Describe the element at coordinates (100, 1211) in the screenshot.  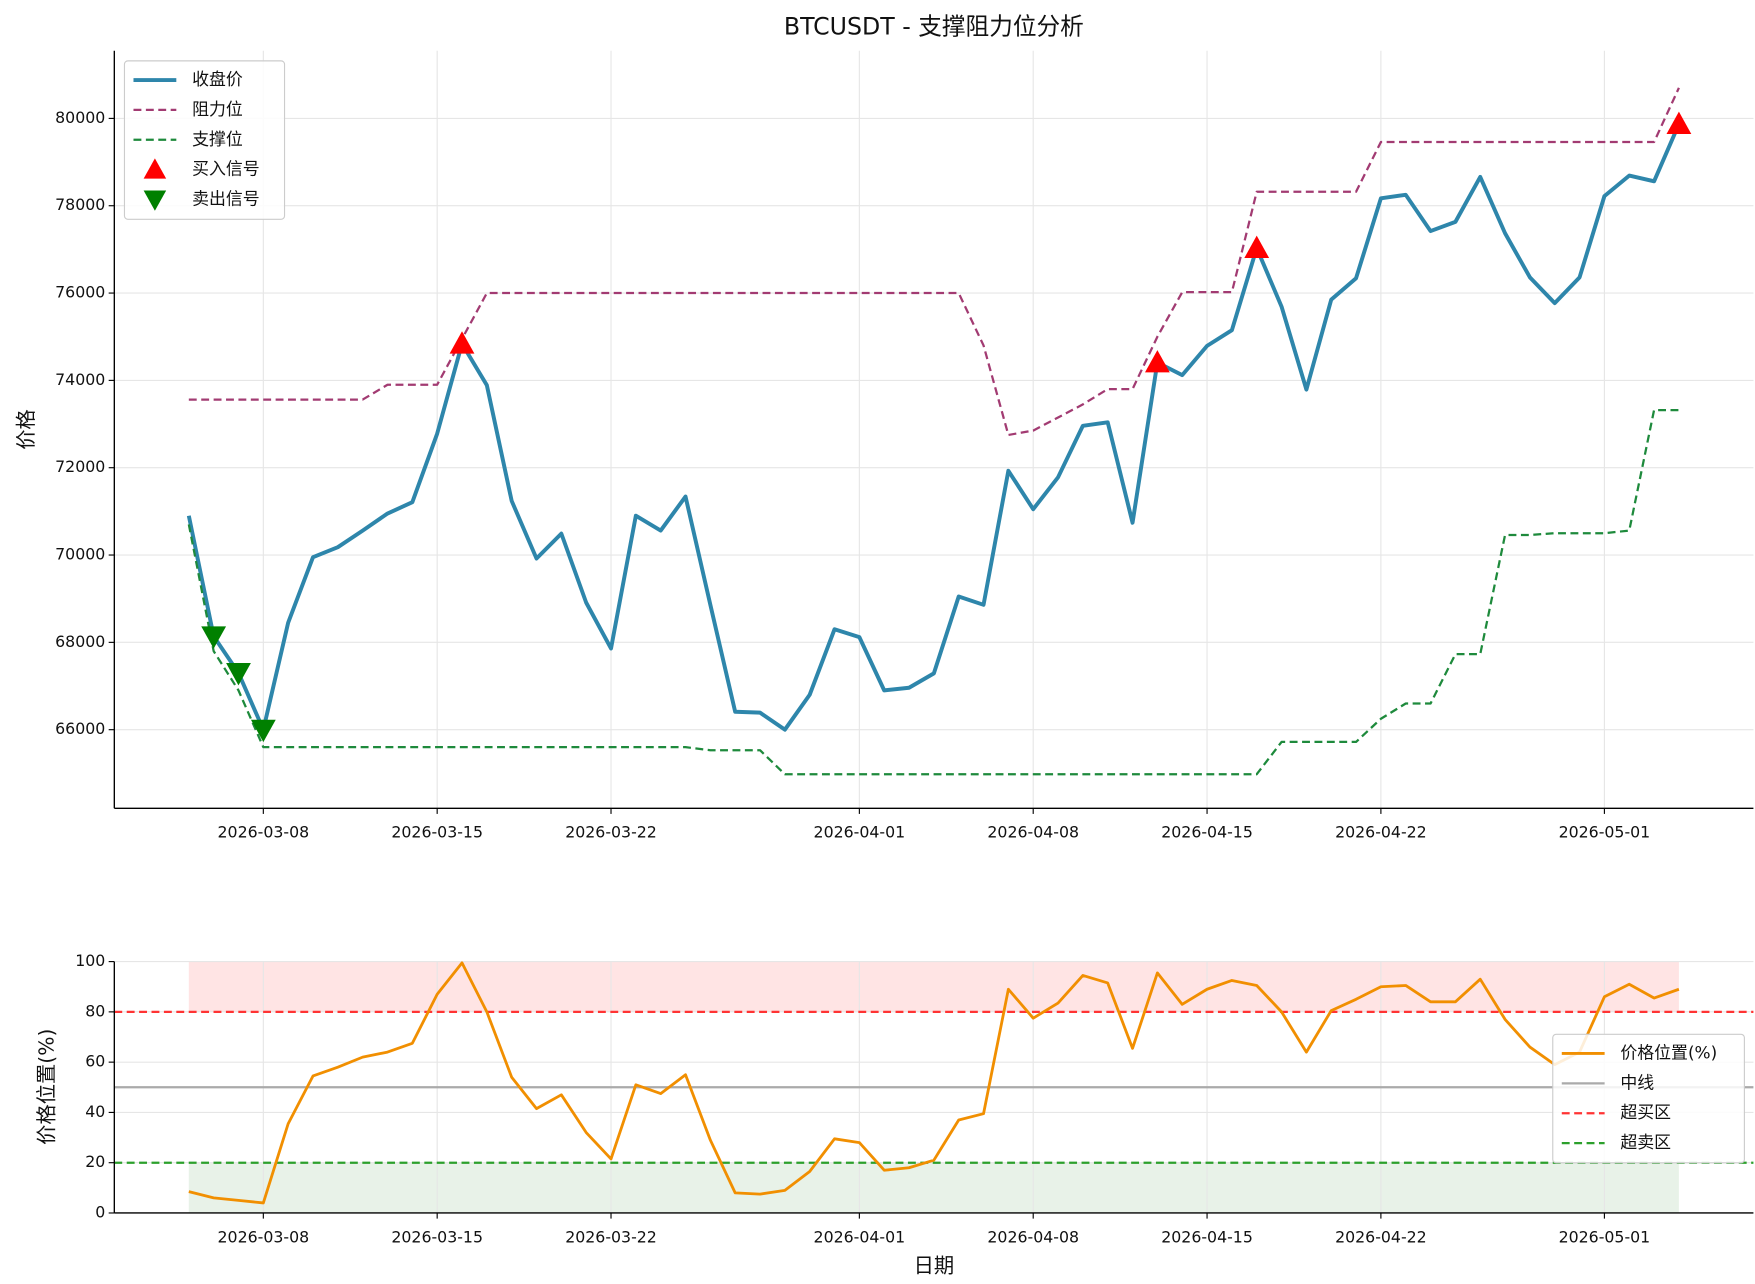
I see `y-tick-label: 0` at that location.